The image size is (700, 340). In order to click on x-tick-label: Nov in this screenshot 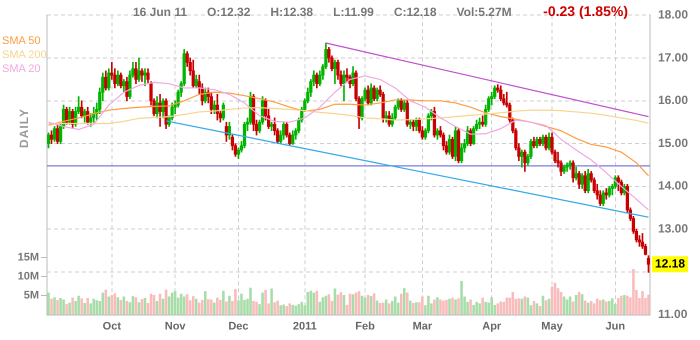, I will do `click(175, 326)`.